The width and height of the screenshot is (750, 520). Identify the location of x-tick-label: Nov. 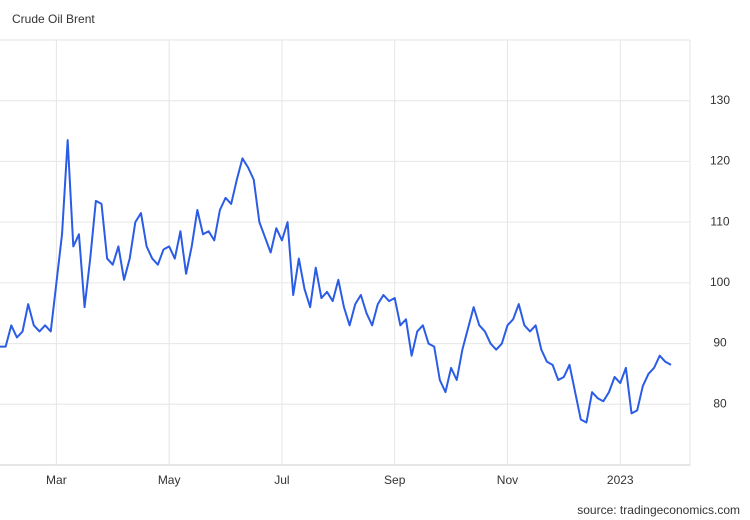
(507, 480).